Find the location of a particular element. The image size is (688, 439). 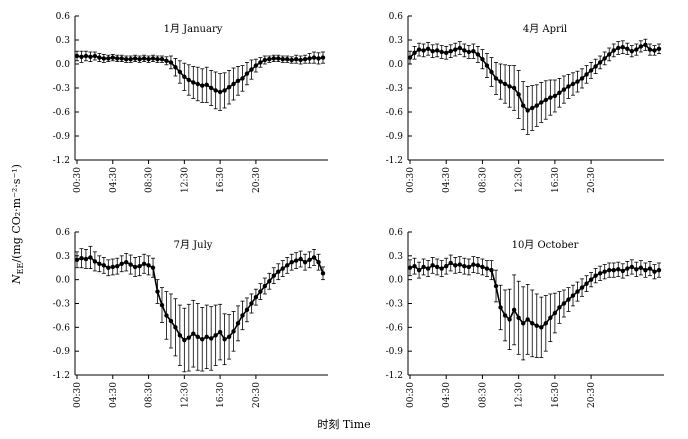

y-axis-label-units: /(mg CO₂·m⁻²·s⁻¹) is located at coordinates (16, 213).